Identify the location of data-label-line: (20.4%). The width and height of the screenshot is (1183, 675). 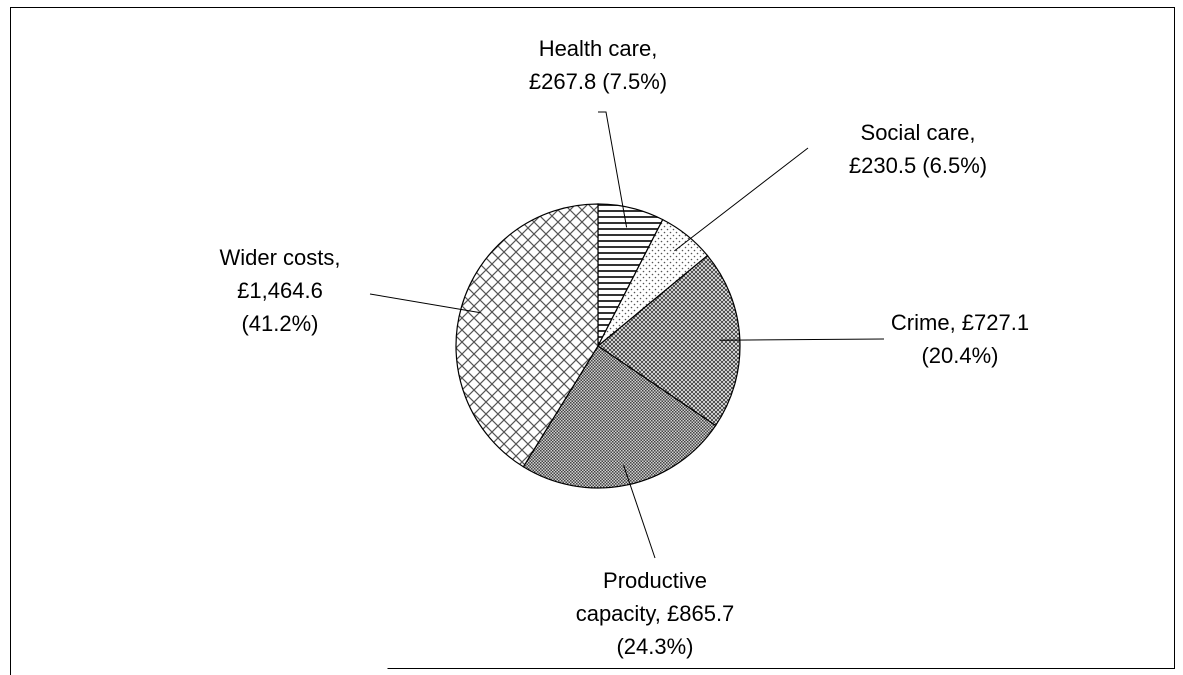
(959, 355).